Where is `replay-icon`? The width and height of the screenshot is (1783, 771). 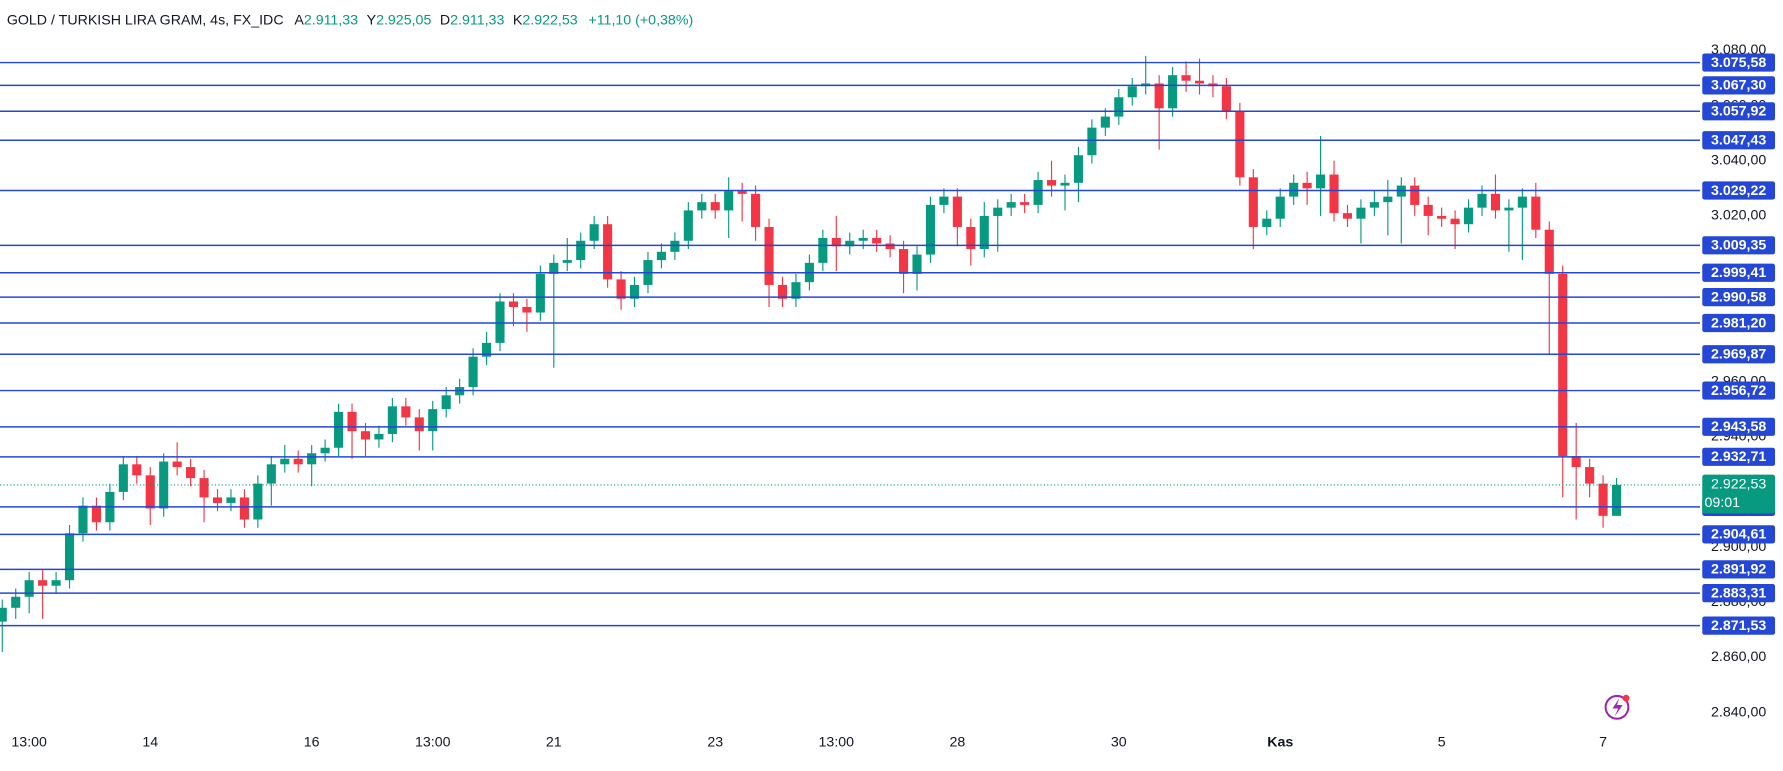
replay-icon is located at coordinates (1617, 707).